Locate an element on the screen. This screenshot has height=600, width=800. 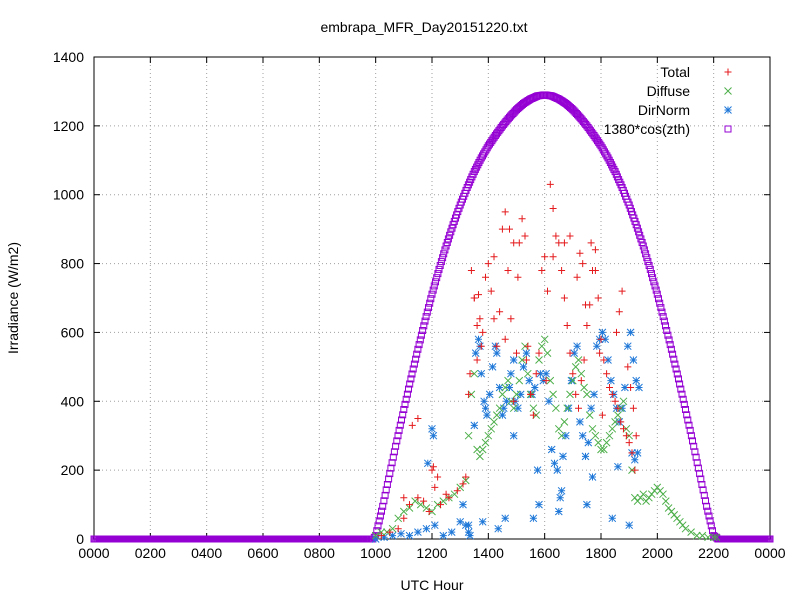
y-tick-label: 1200 is located at coordinates (68, 126).